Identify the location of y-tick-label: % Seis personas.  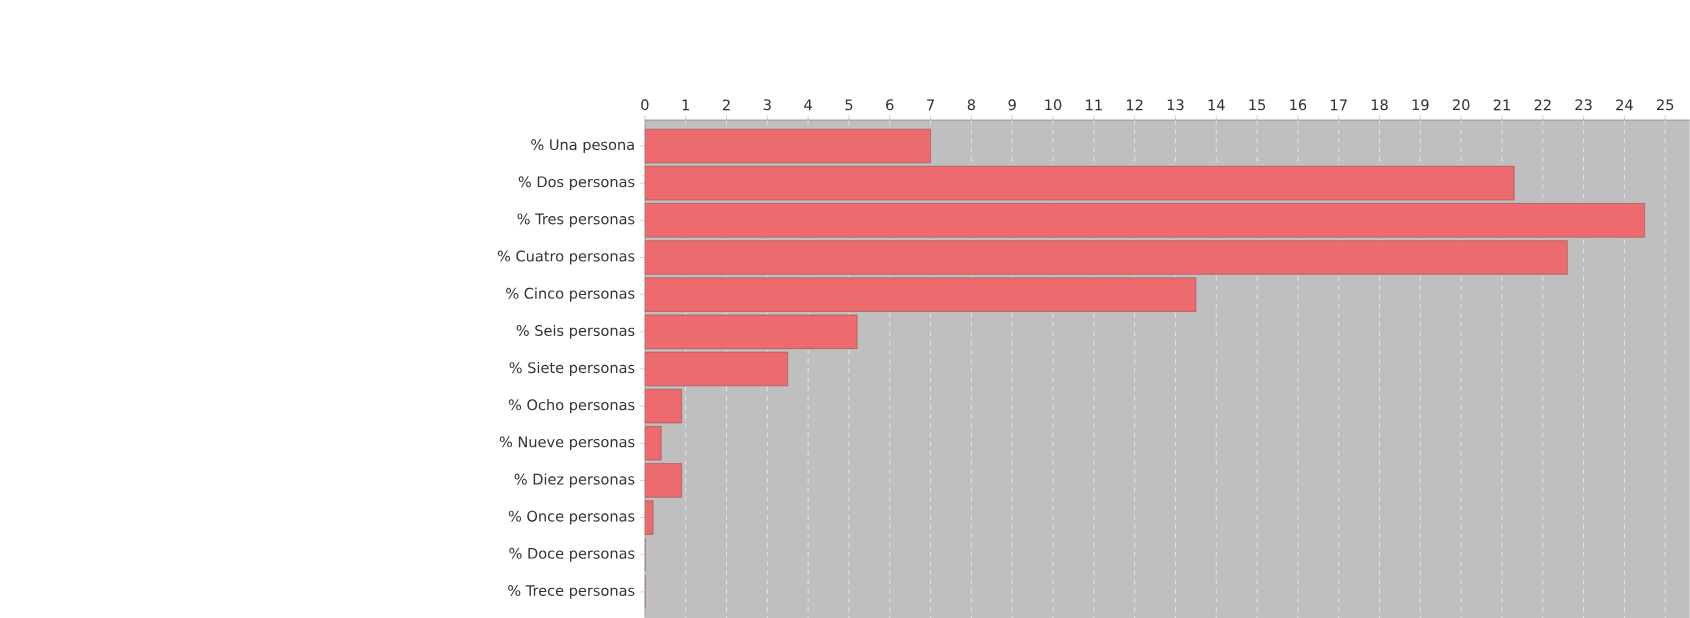
(575, 331).